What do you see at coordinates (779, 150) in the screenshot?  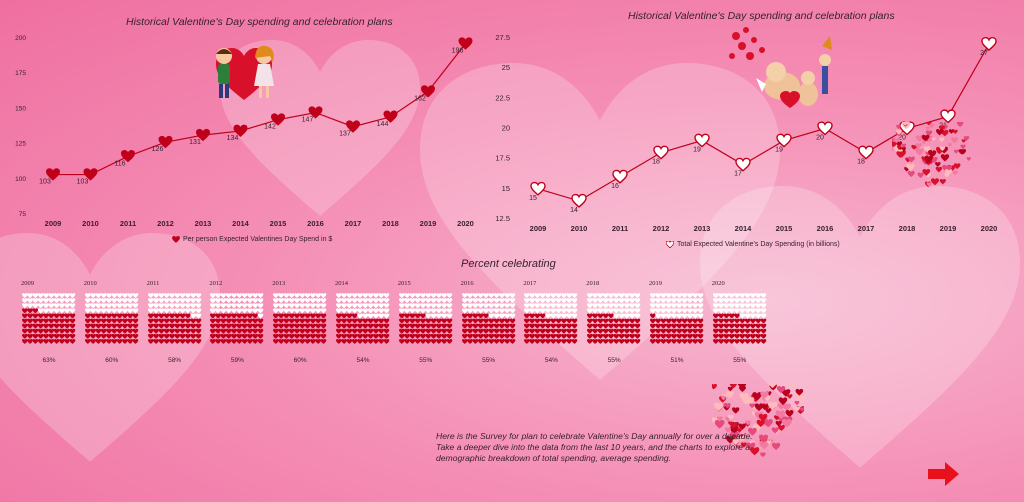 I see `data-label: 19` at bounding box center [779, 150].